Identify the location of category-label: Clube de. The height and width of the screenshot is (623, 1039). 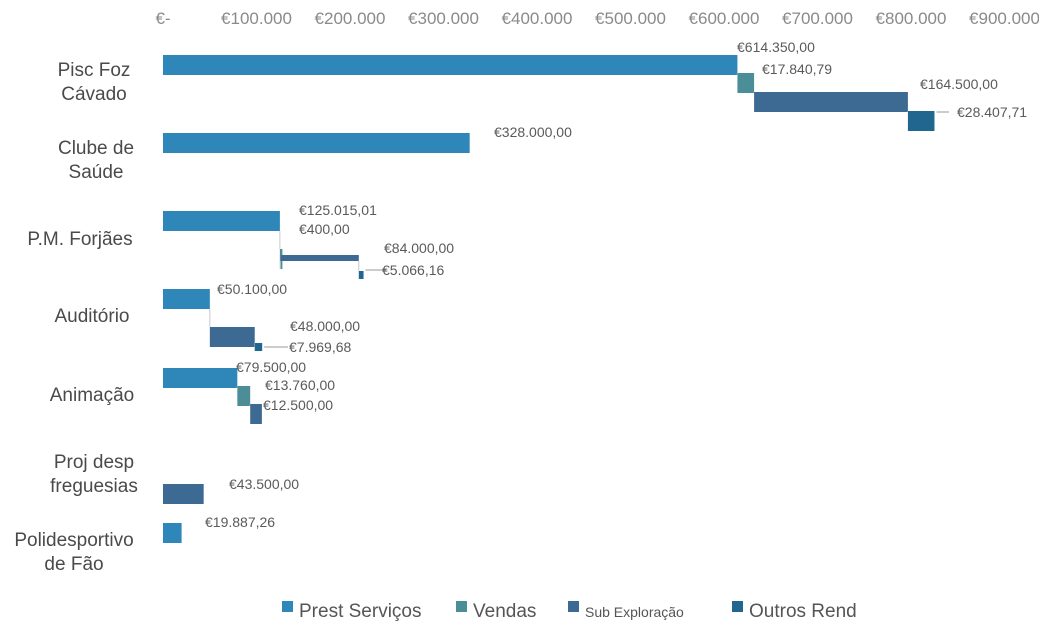
(96, 148).